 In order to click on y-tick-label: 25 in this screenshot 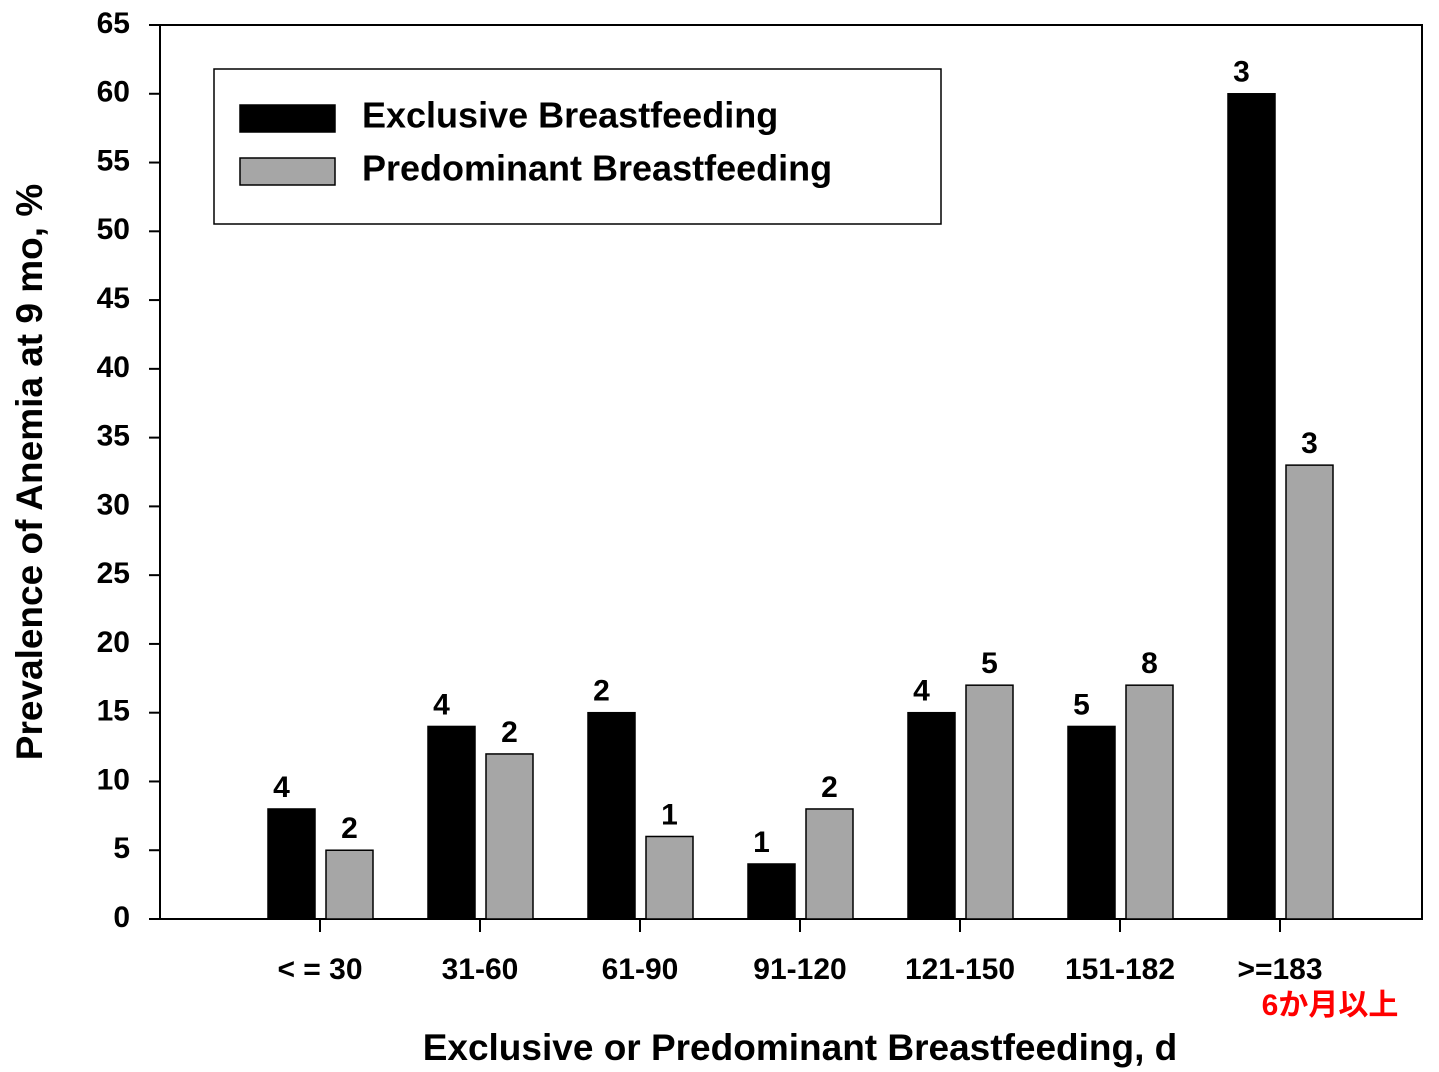, I will do `click(113, 573)`.